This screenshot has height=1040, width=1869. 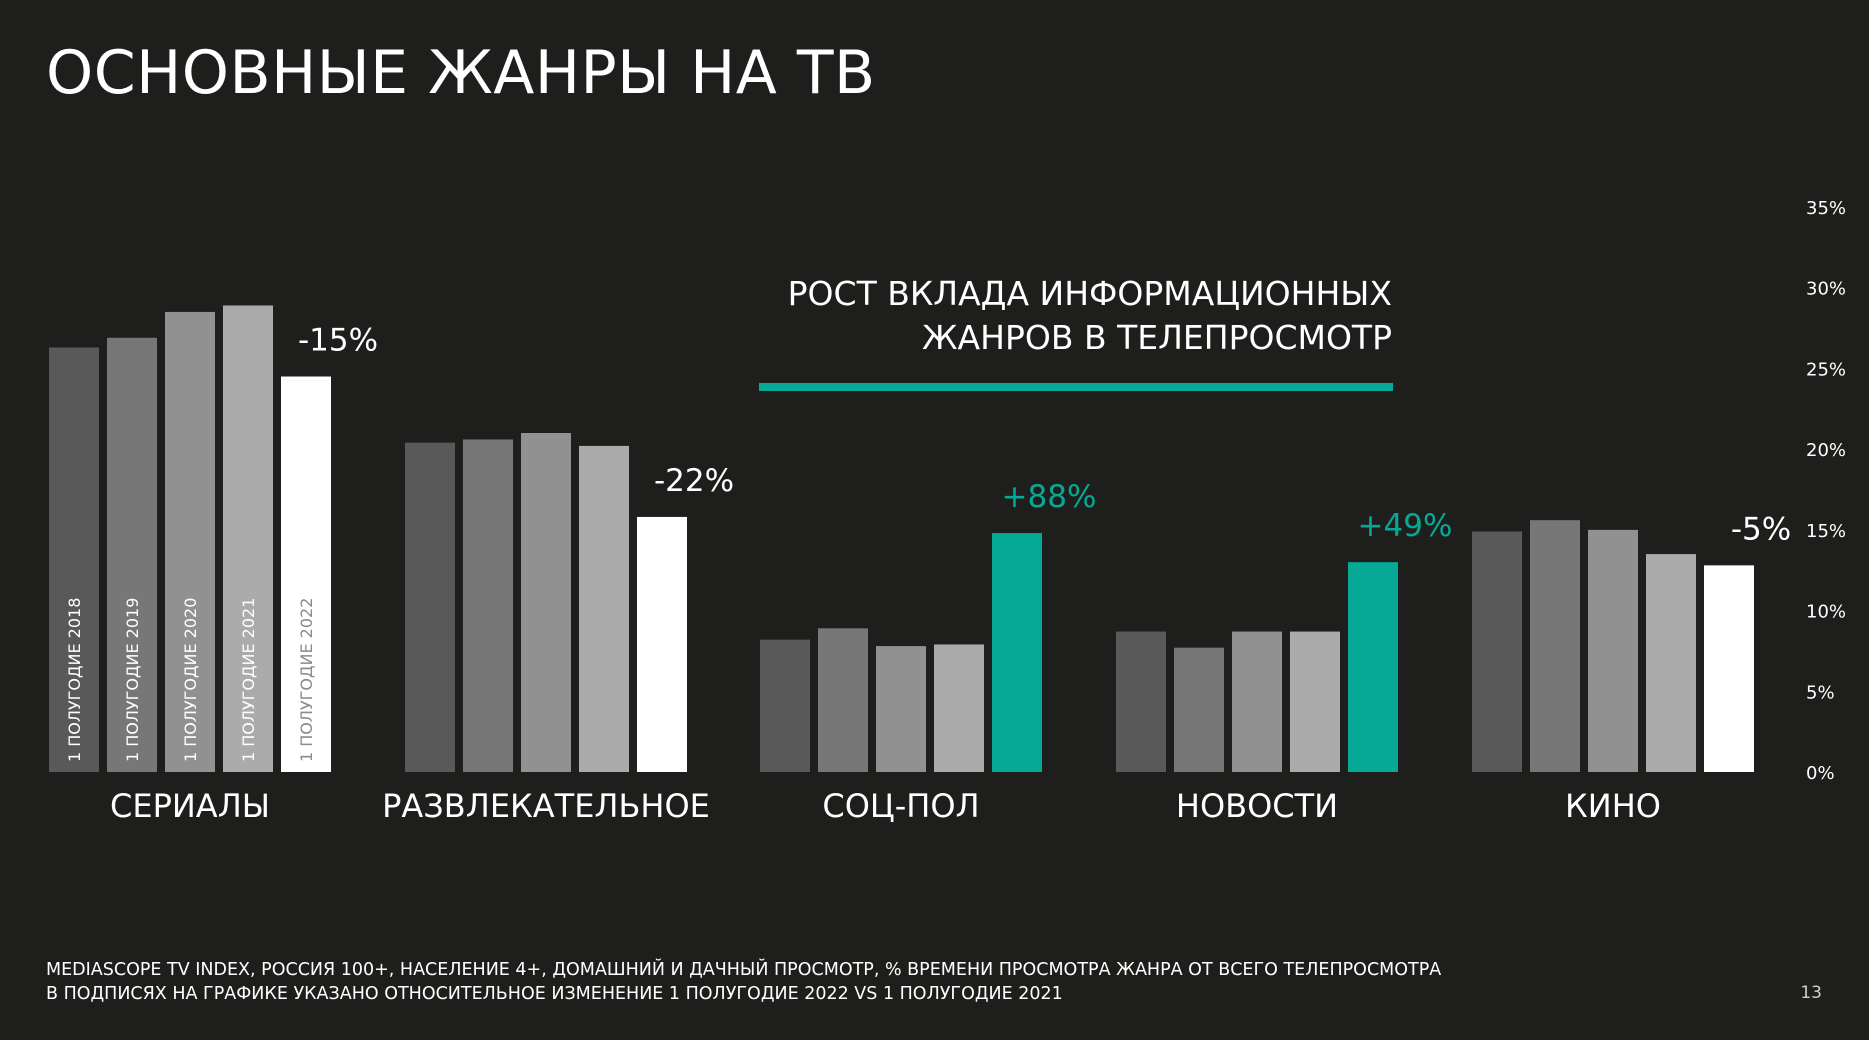 I want to click on category-label: КИНО, so click(x=1613, y=806).